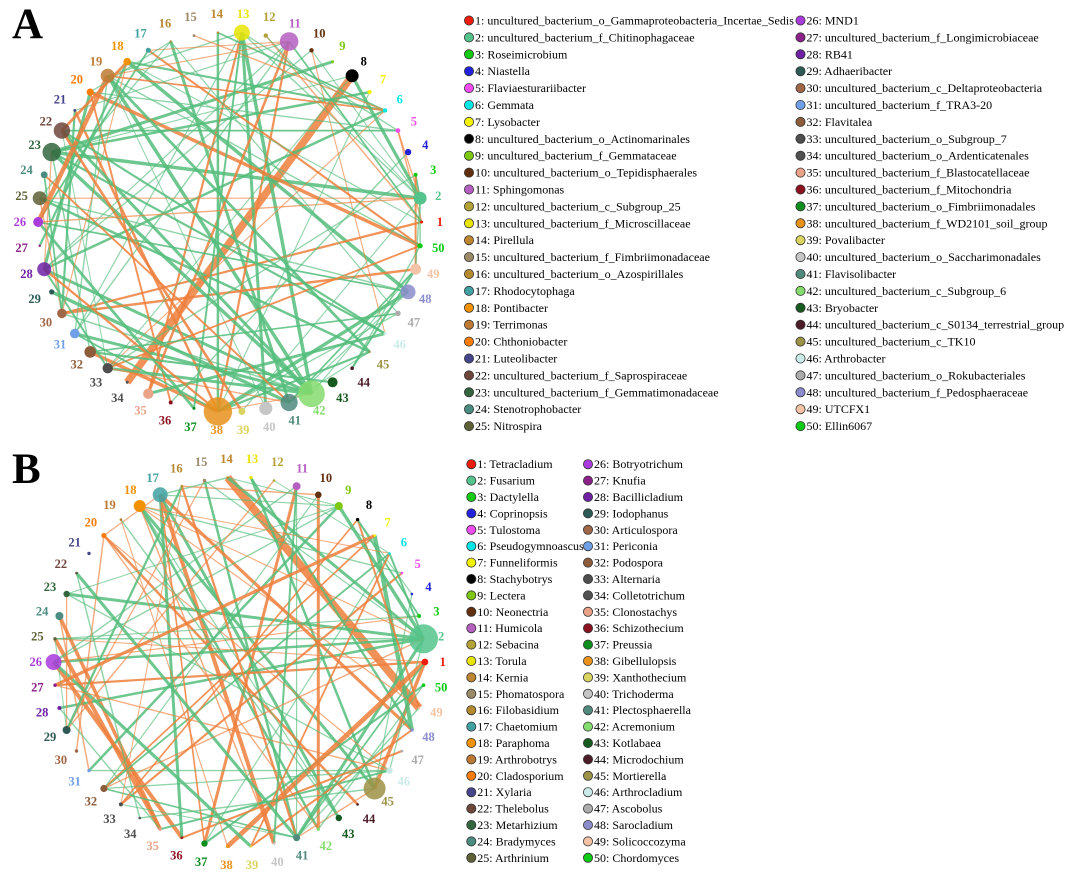 Image resolution: width=1080 pixels, height=885 pixels. What do you see at coordinates (342, 46) in the screenshot?
I see `svg-text: 9` at bounding box center [342, 46].